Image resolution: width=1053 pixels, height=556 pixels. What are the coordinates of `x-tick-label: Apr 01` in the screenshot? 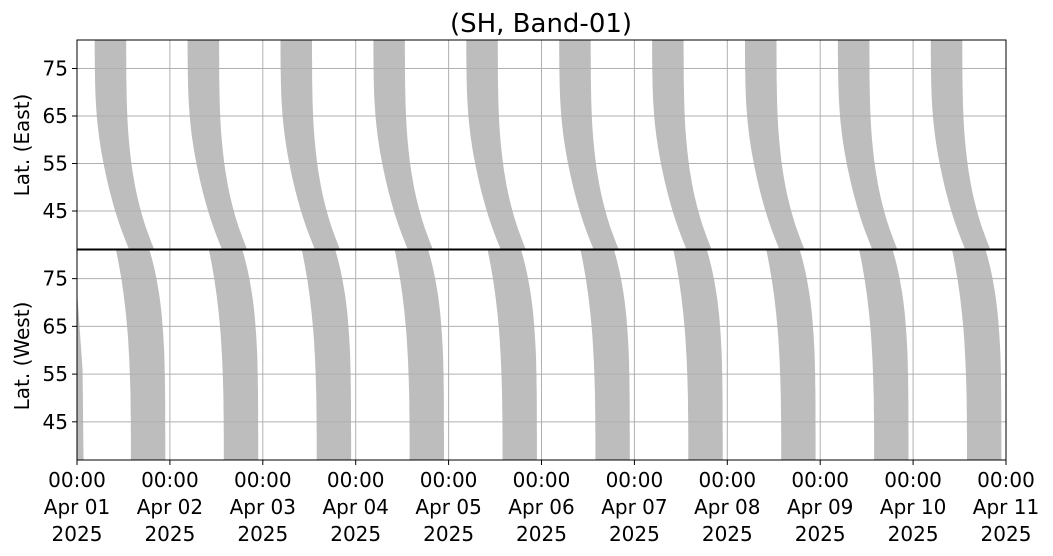 It's located at (77, 507).